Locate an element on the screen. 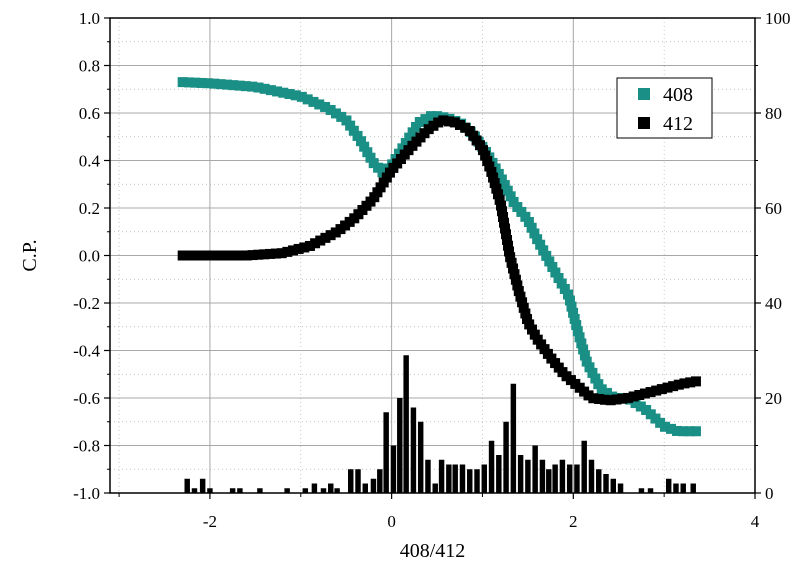  legend-label-408: 408 is located at coordinates (678, 95).